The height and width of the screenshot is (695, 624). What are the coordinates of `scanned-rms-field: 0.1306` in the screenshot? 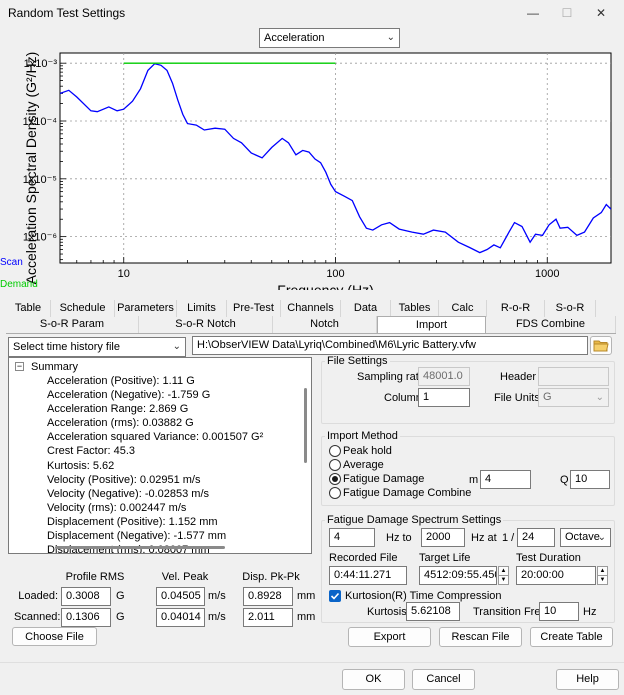 It's located at (86, 617).